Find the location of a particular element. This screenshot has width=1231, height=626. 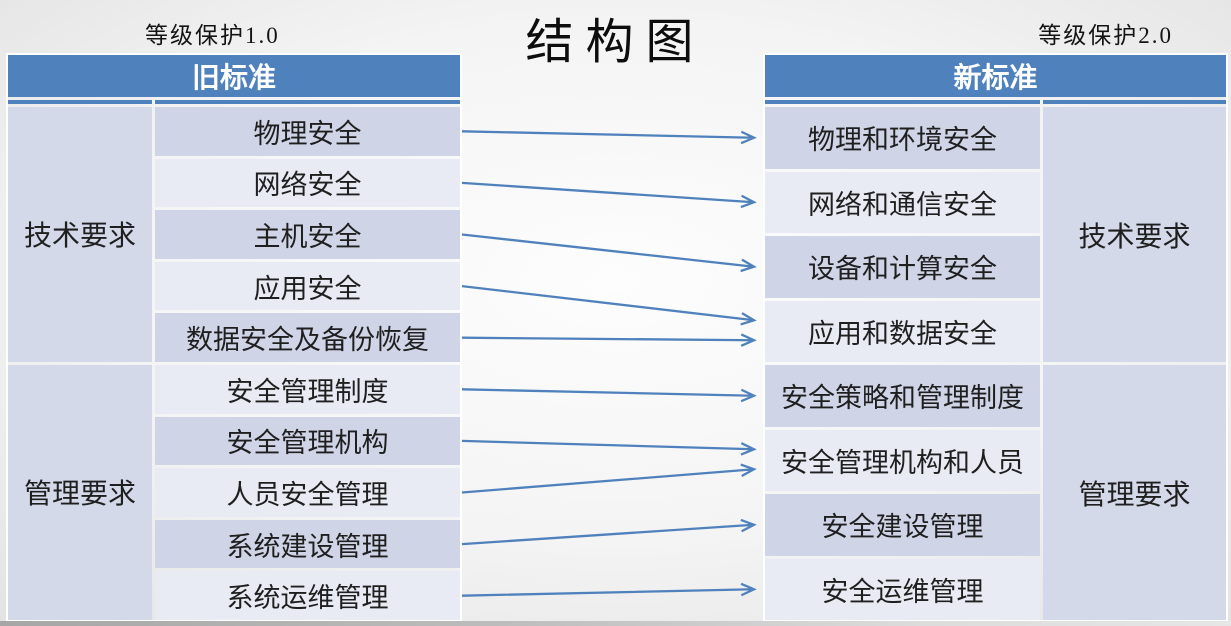

old-item-cell: 主机安全 is located at coordinates (307, 234).